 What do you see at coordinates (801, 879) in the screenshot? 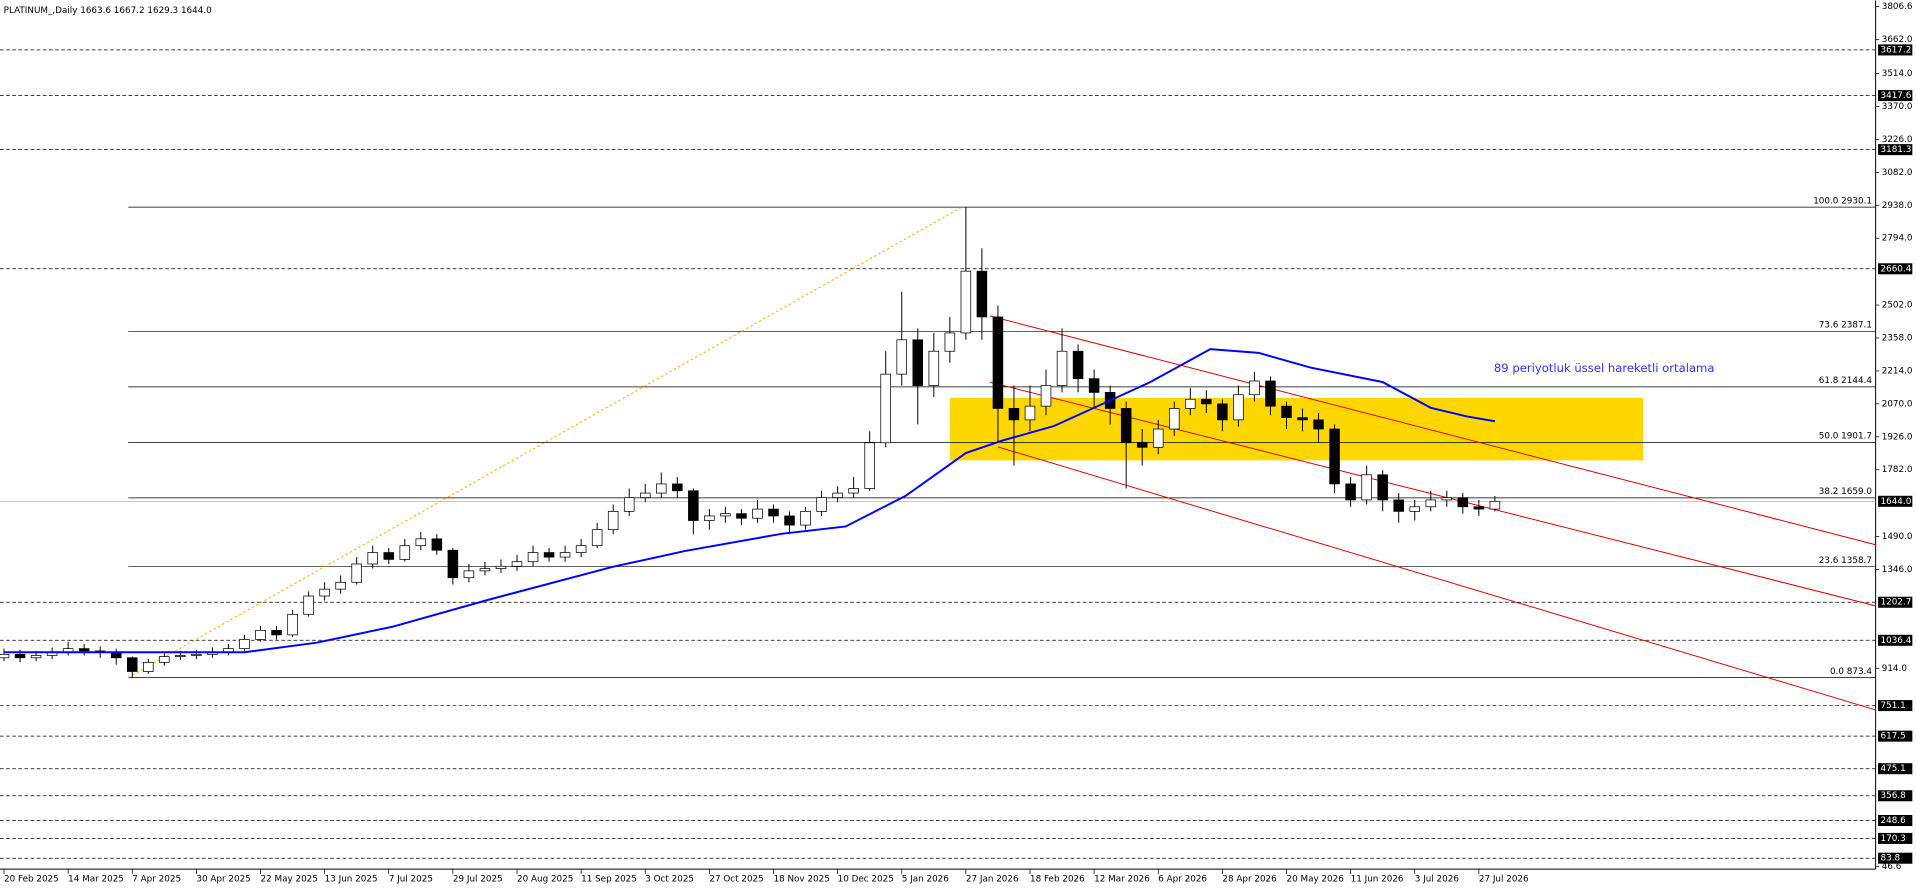
I see `x-tick-label: 18 Nov 2025` at bounding box center [801, 879].